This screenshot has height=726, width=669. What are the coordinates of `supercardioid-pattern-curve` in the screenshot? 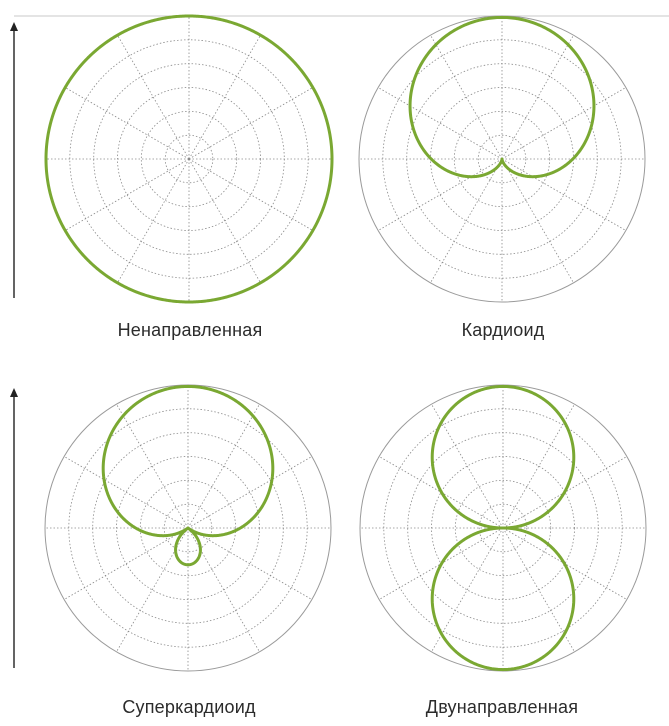 It's located at (188, 475).